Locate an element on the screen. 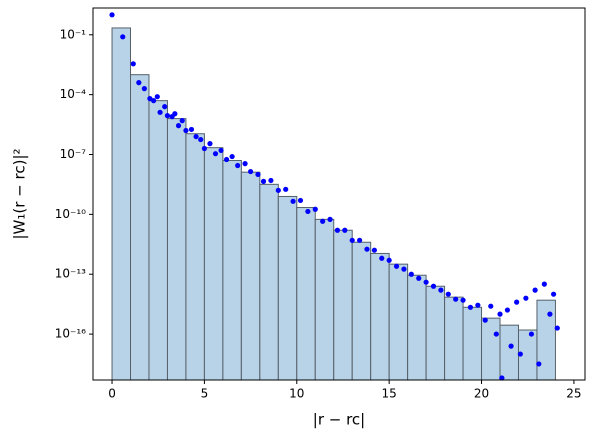 Image resolution: width=599 pixels, height=440 pixels. y-axis-label: |W₁(r − rc)|² is located at coordinates (20, 193).